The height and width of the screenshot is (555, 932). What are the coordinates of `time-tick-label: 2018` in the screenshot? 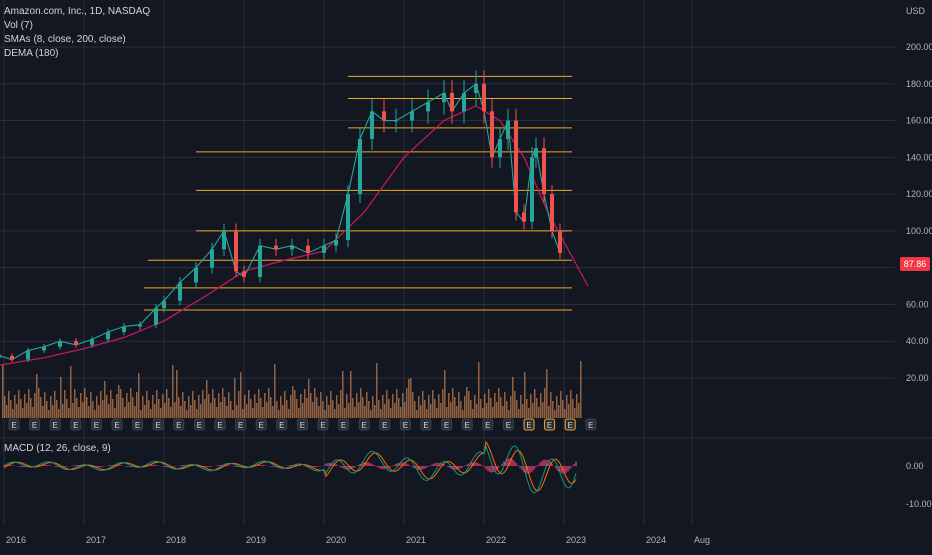 It's located at (176, 540).